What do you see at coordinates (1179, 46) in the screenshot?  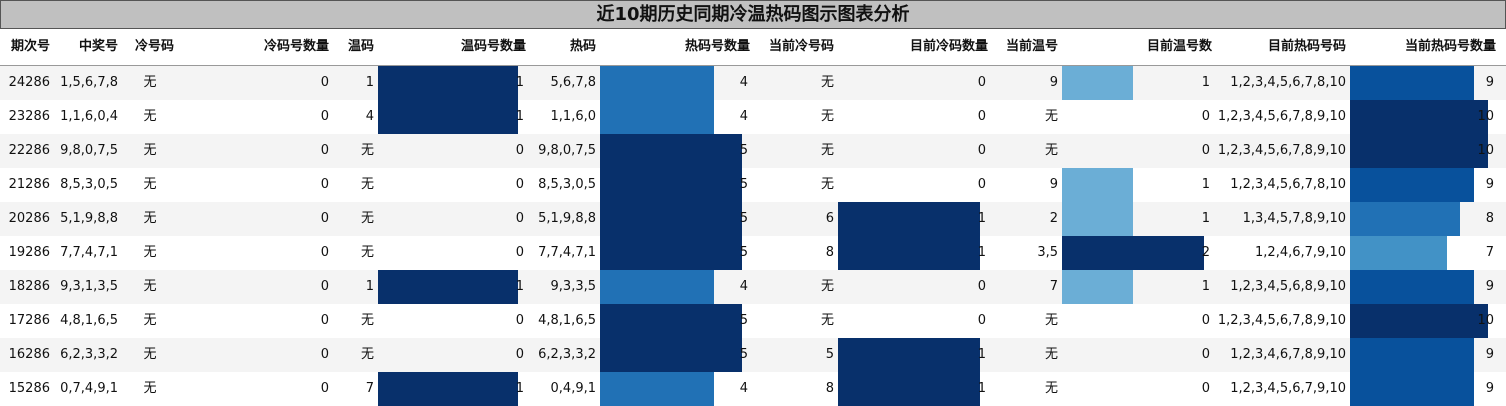 I see `column-header: 目前温号数` at bounding box center [1179, 46].